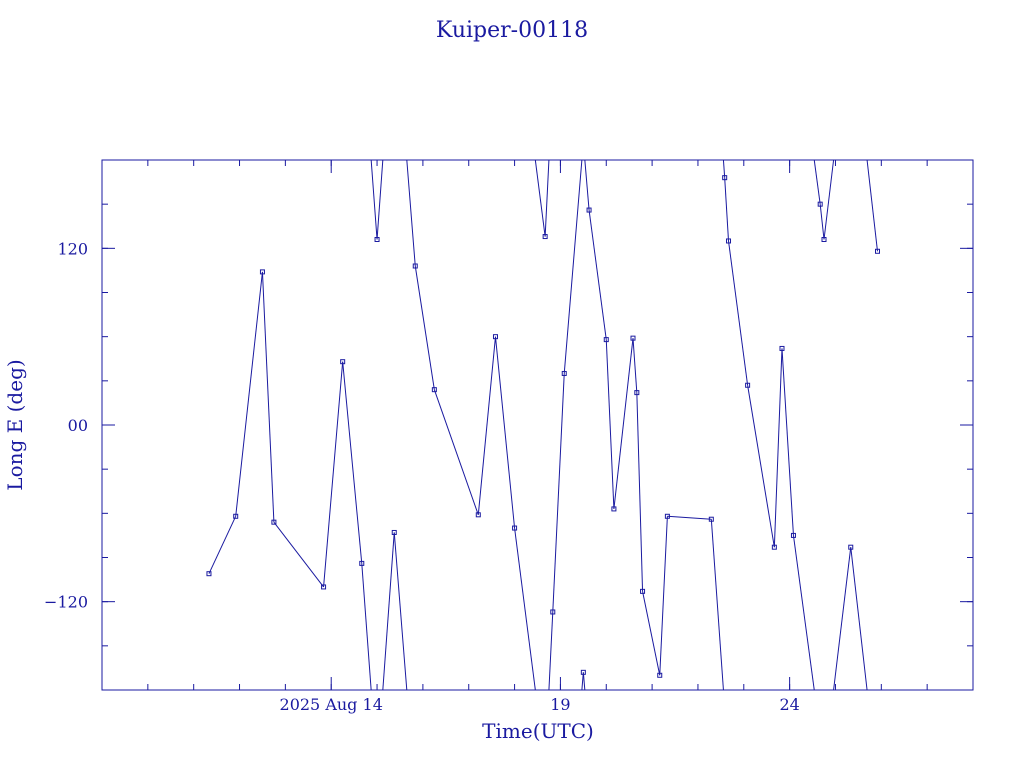 Image resolution: width=1024 pixels, height=768 pixels. I want to click on x-tick-label: 24, so click(789, 704).